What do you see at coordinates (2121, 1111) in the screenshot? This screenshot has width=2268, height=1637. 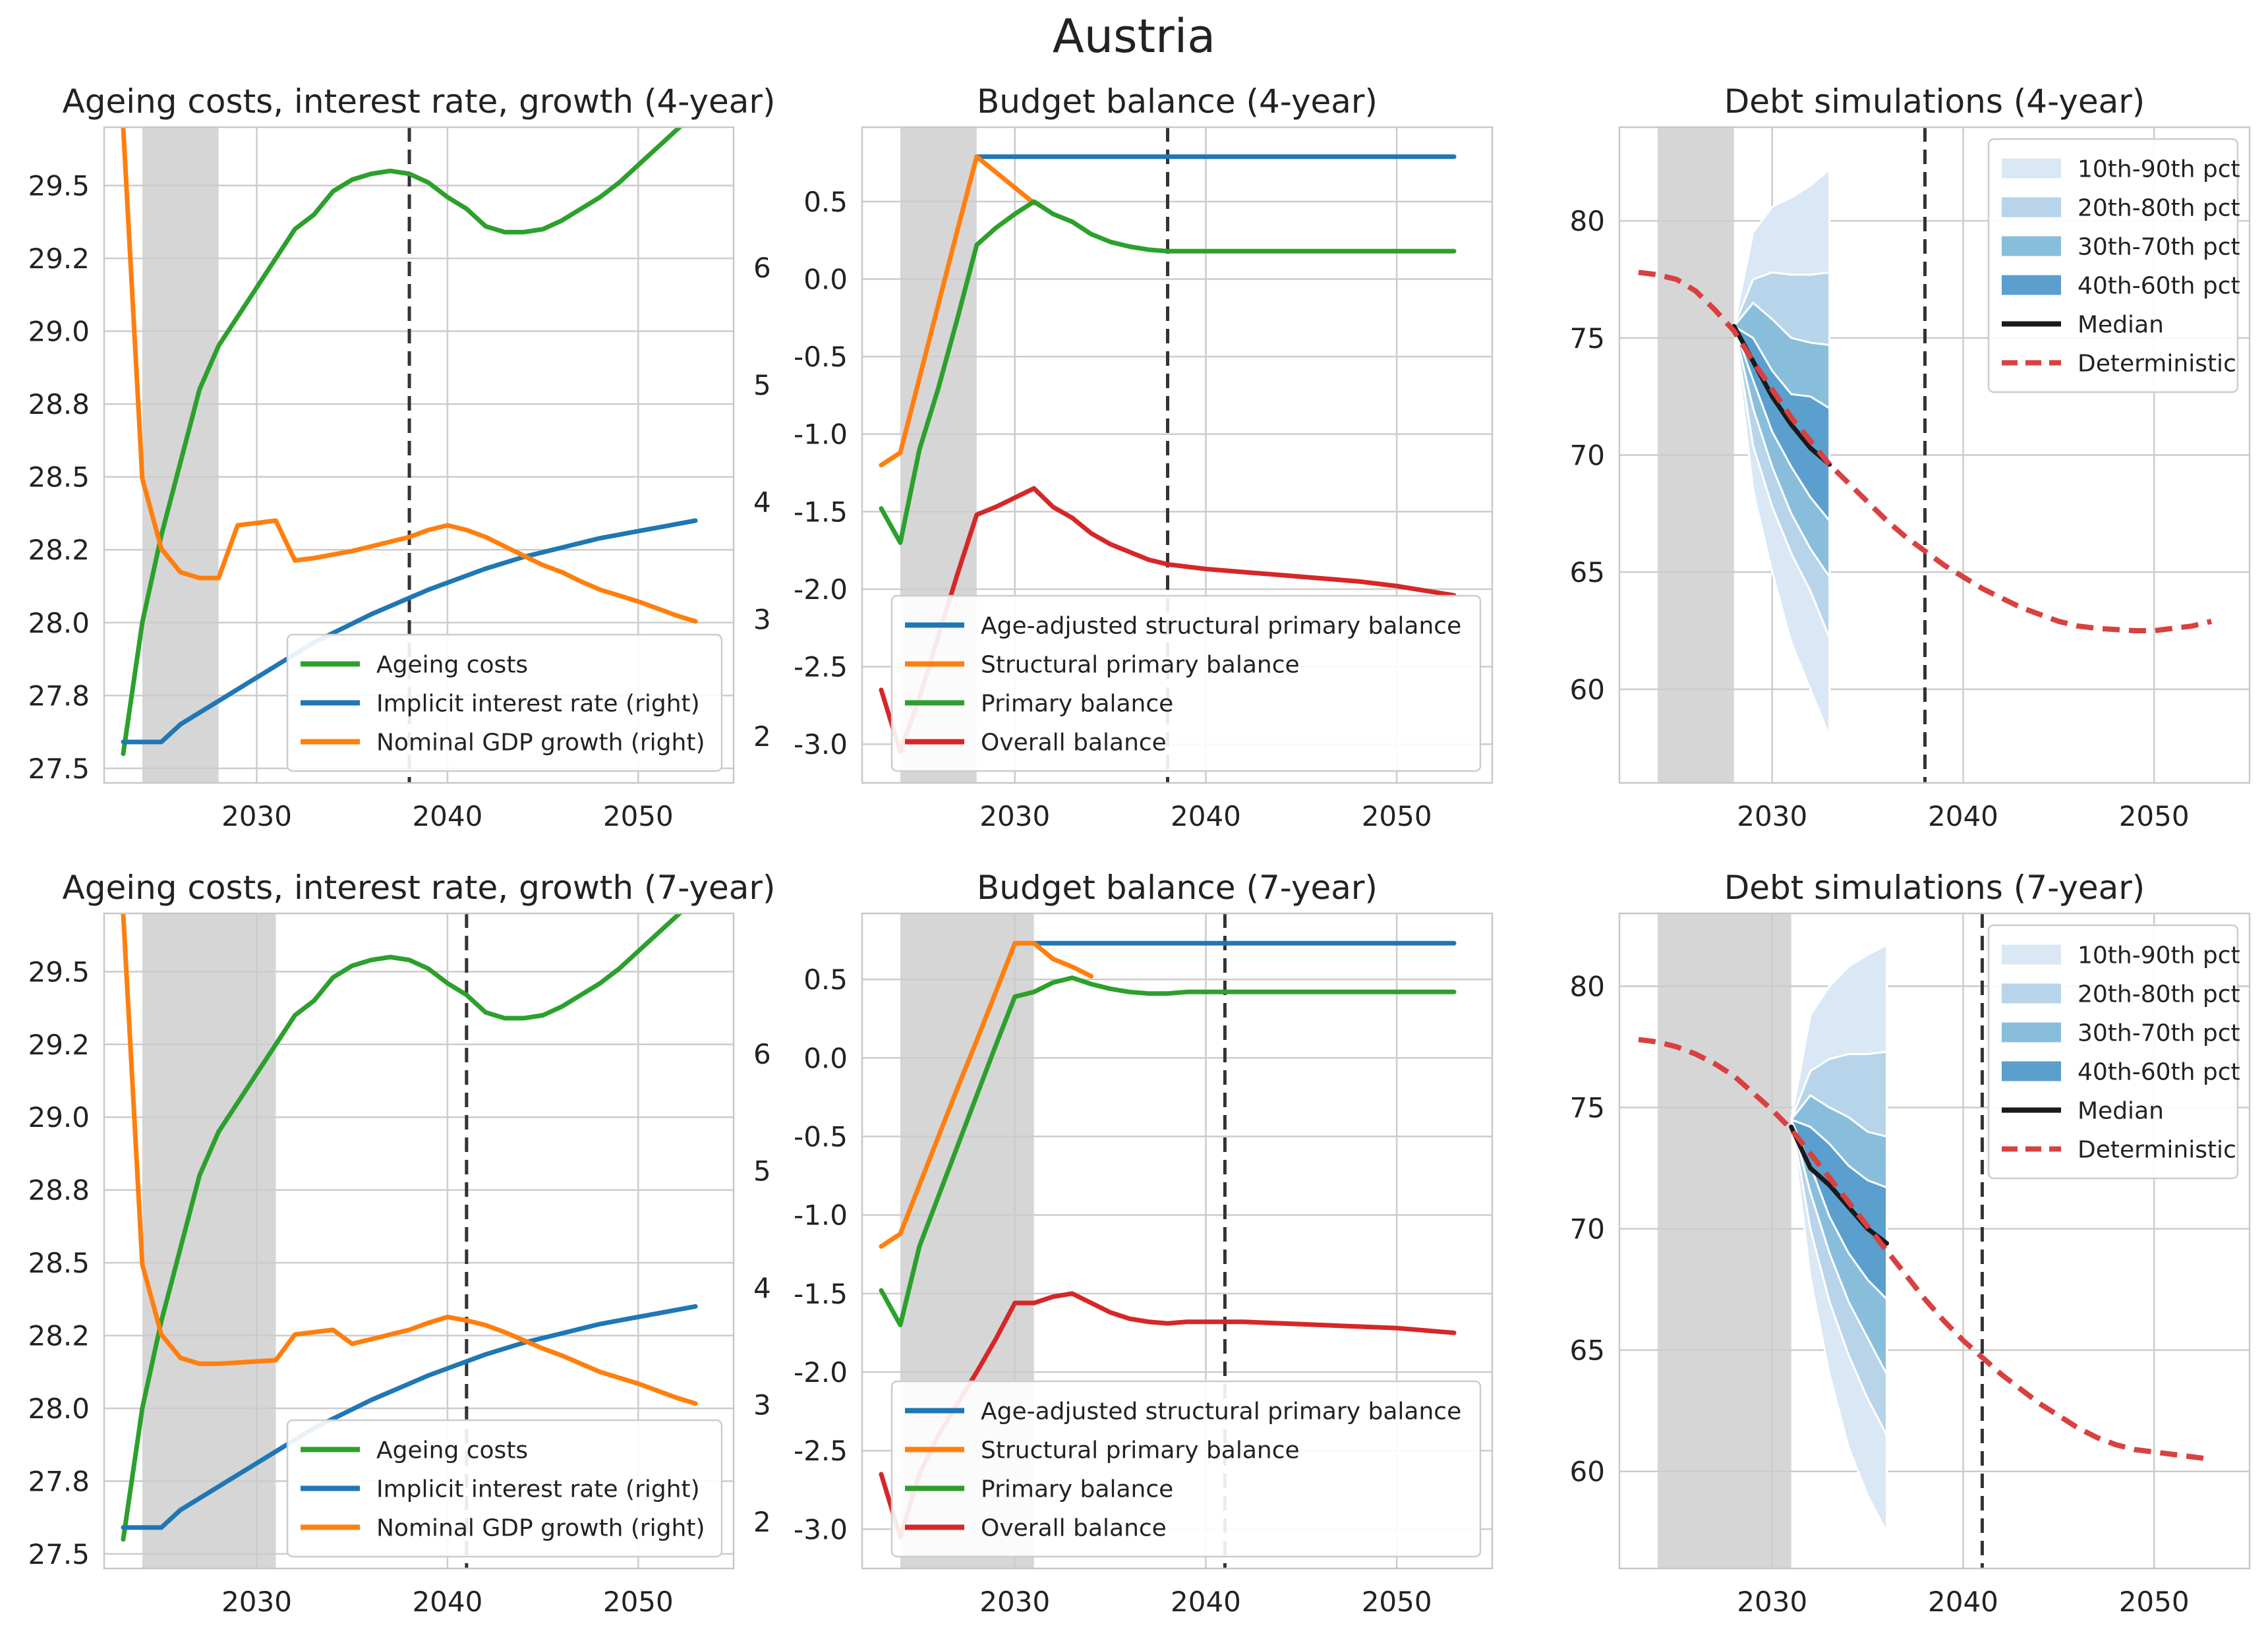 I see `legend-label: Median` at bounding box center [2121, 1111].